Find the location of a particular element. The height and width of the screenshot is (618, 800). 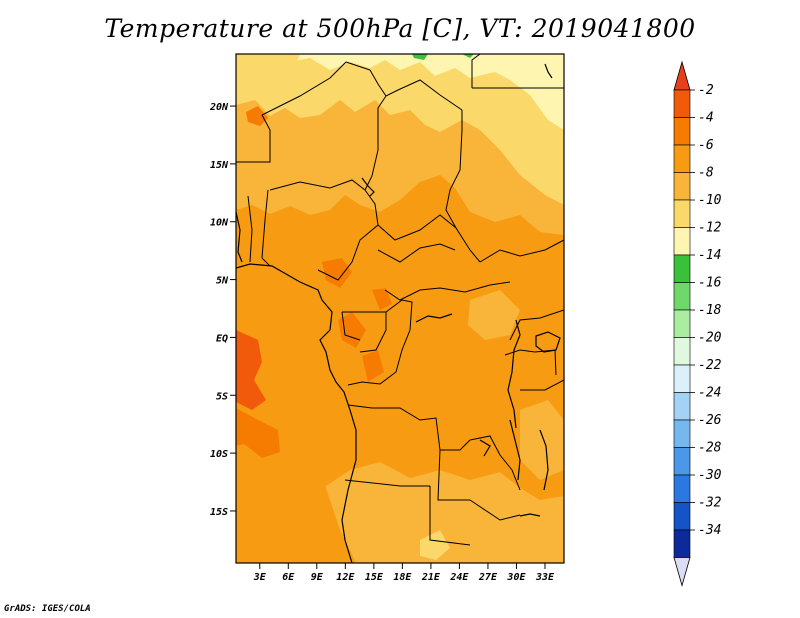

lon-tick-label-4: 15E is located at coordinates (374, 577).